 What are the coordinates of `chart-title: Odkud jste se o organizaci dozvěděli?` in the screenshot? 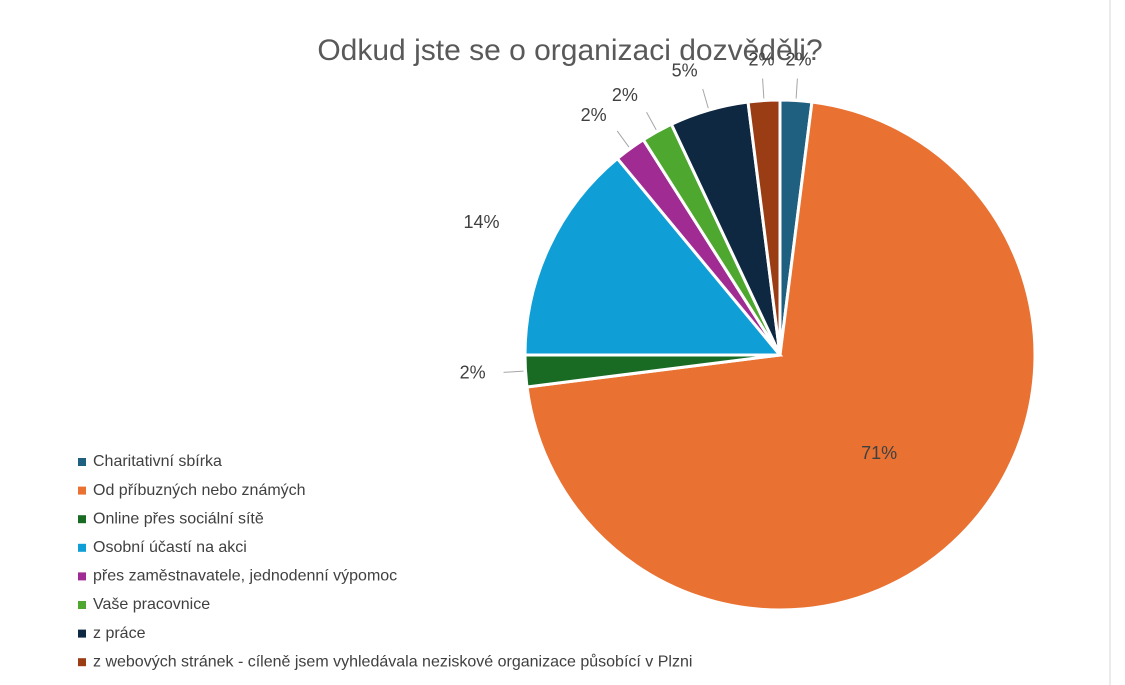 It's located at (569, 50).